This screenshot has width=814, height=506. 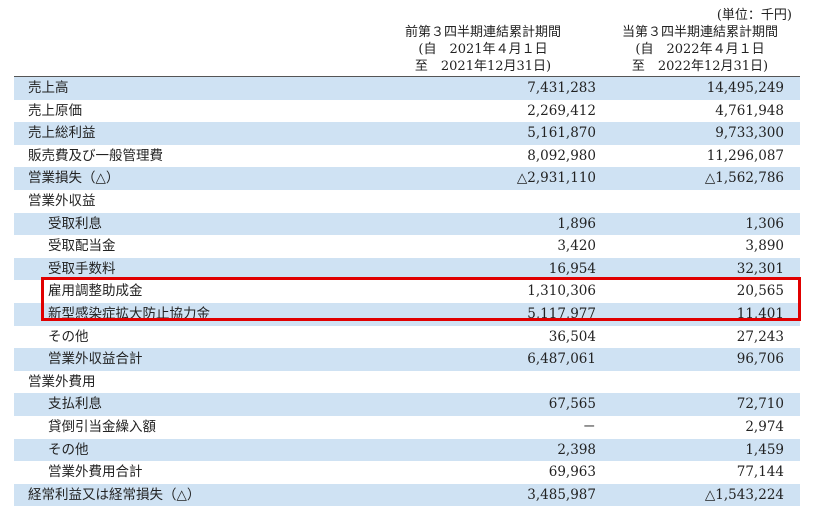 What do you see at coordinates (407, 337) in the screenshot?
I see `table-row: その他 36,504 27,243` at bounding box center [407, 337].